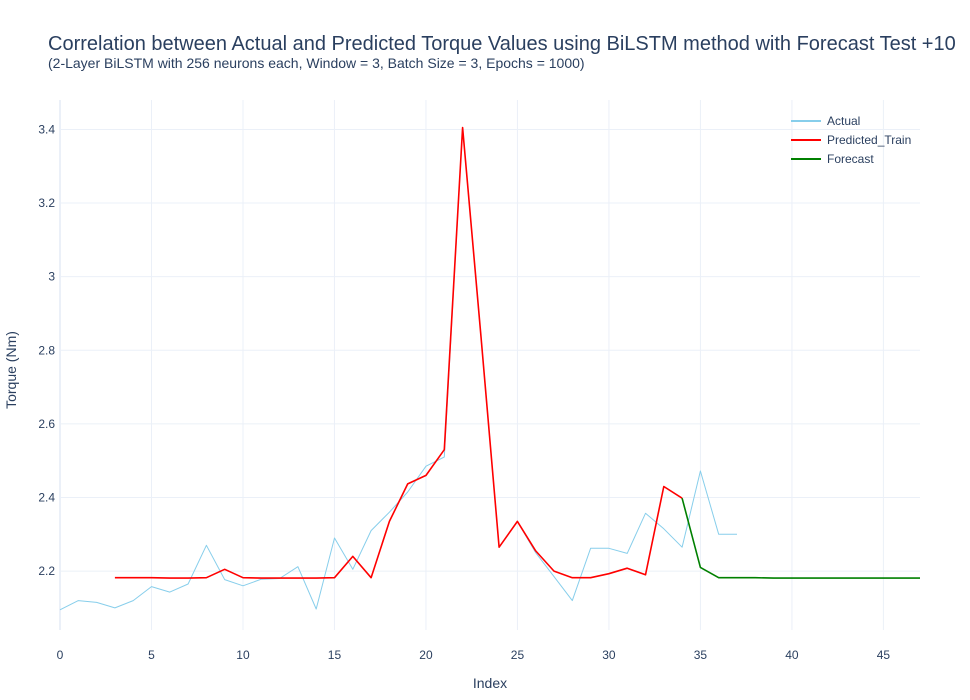 The width and height of the screenshot is (970, 700). Describe the element at coordinates (792, 655) in the screenshot. I see `x-tick-label: 40` at that location.